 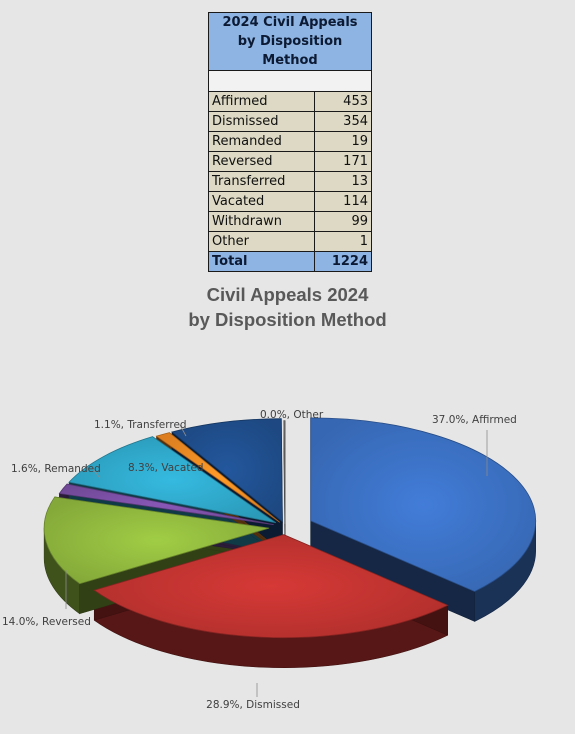 I want to click on table-row-label: Affirmed, so click(x=261, y=101).